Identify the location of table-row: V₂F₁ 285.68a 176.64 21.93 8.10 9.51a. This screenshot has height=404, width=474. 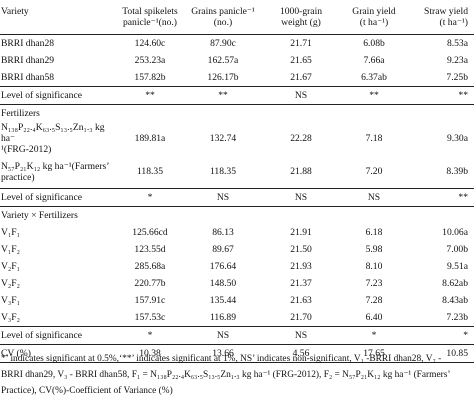
(237, 266).